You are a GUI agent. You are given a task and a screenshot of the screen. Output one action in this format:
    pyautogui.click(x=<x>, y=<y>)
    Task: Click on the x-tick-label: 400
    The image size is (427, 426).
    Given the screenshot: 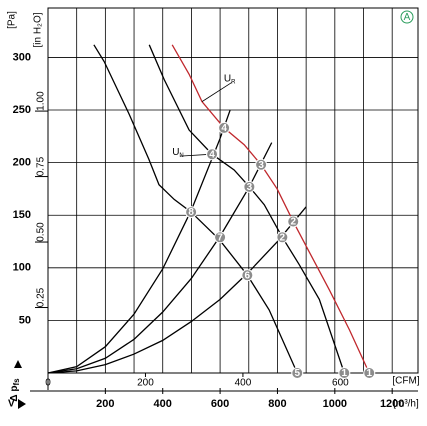 What is the action you would take?
    pyautogui.click(x=163, y=404)
    